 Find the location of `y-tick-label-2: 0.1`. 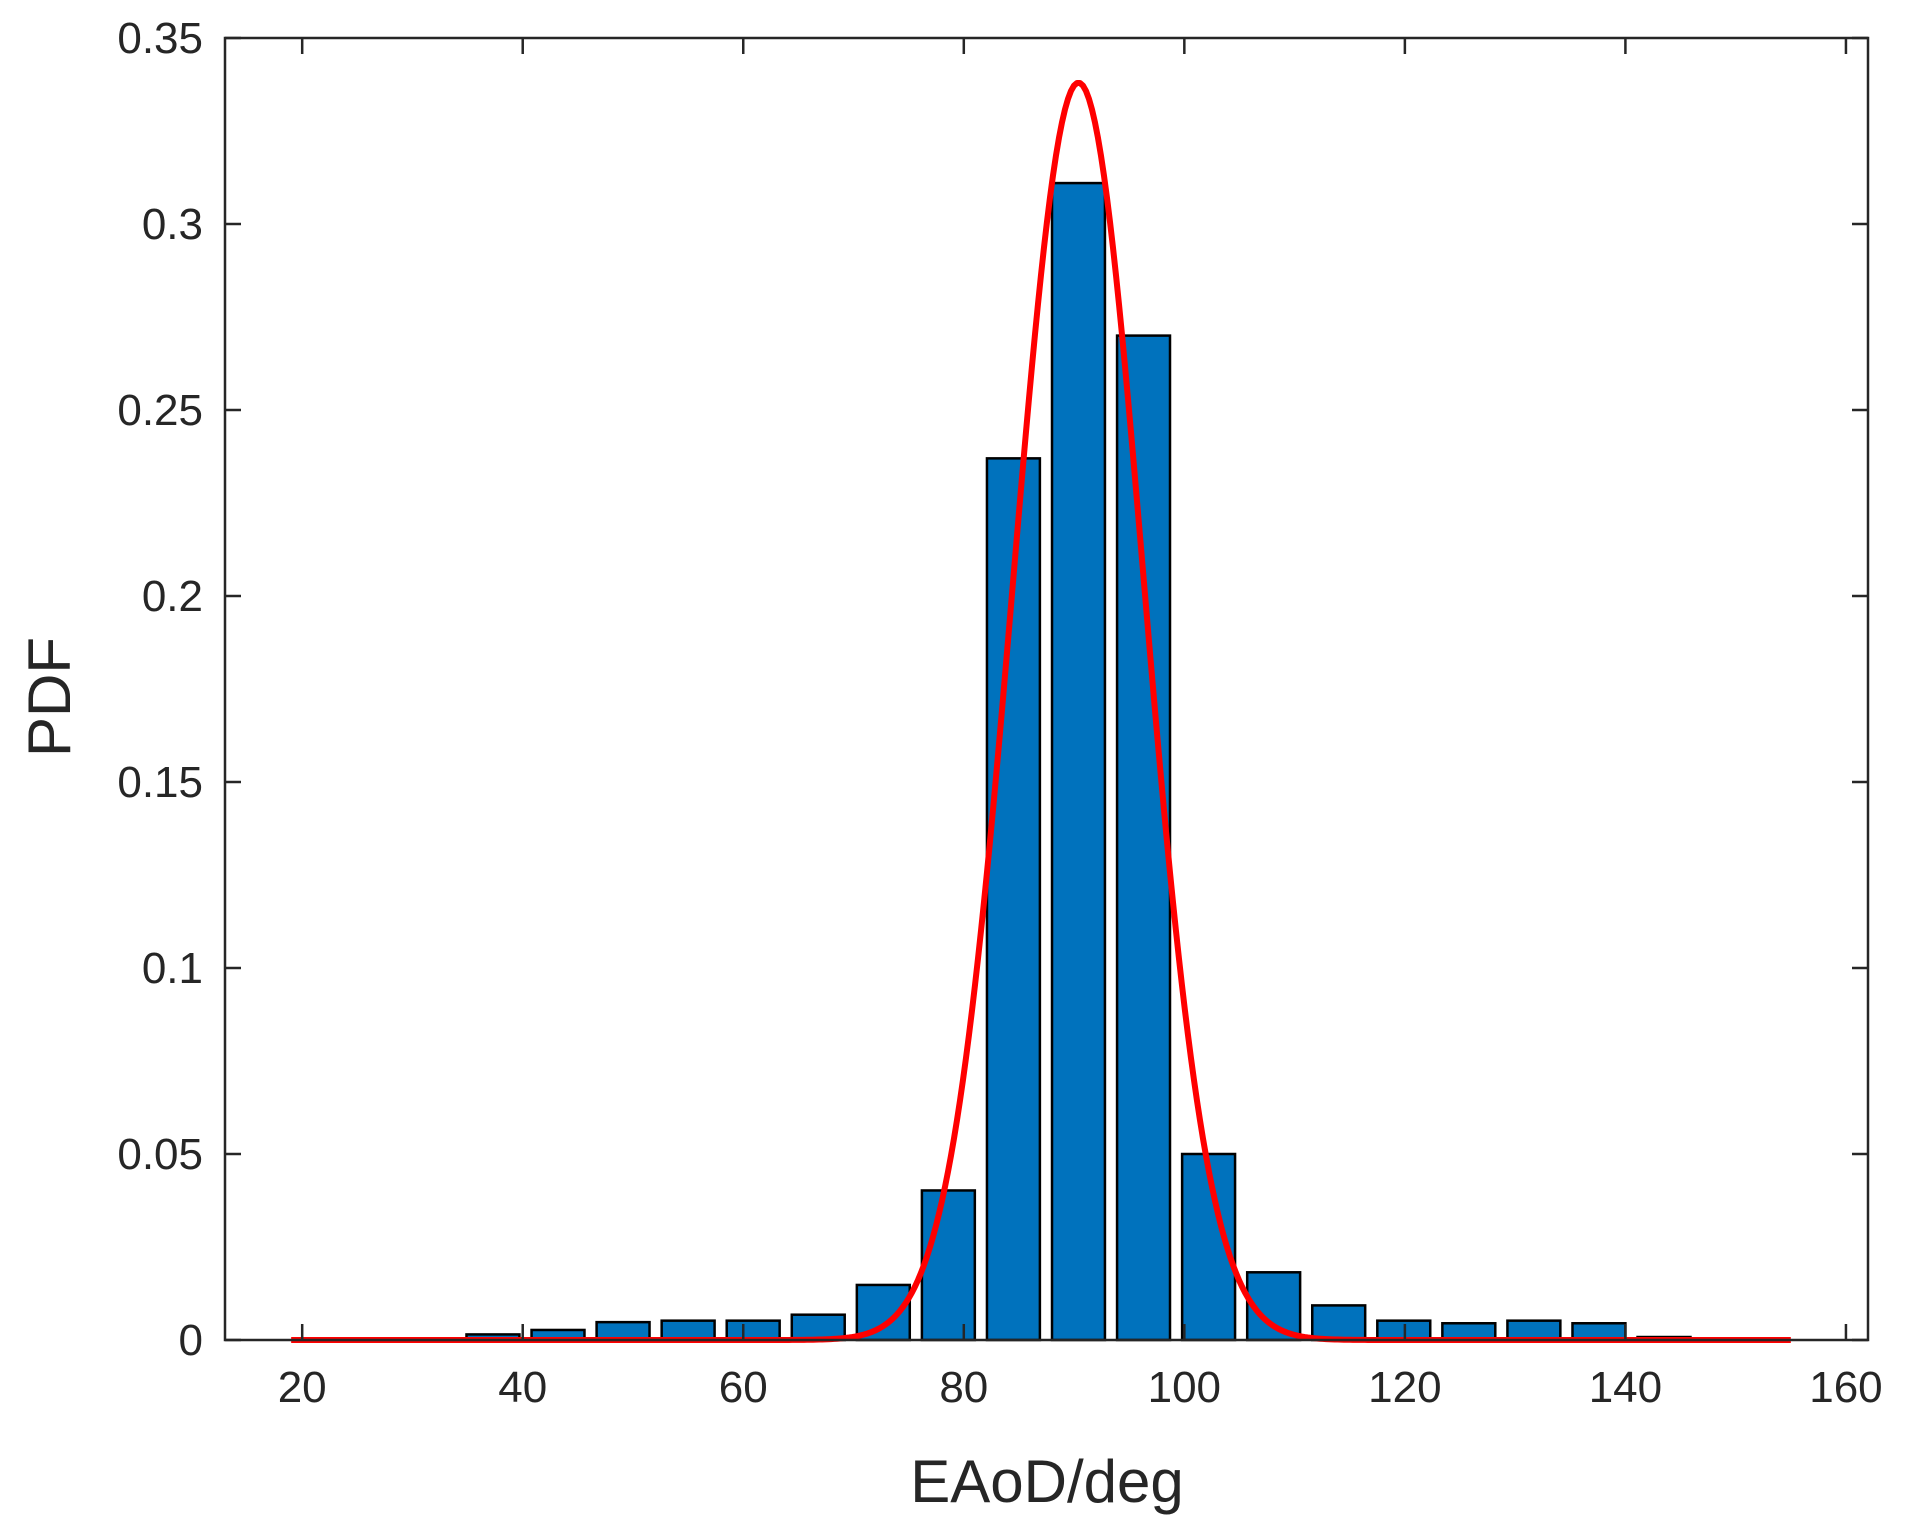

y-tick-label-2: 0.1 is located at coordinates (172, 968).